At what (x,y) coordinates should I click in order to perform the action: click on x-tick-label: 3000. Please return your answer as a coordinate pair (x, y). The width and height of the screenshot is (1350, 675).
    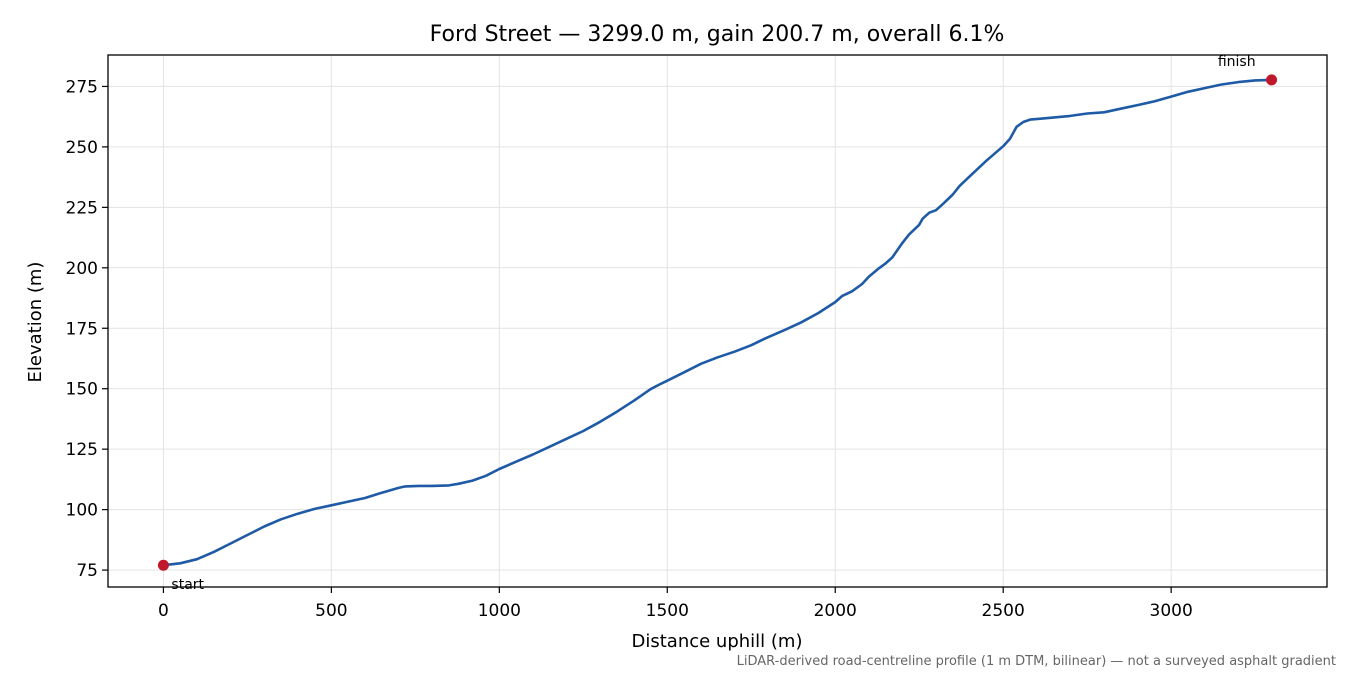
    Looking at the image, I should click on (1171, 611).